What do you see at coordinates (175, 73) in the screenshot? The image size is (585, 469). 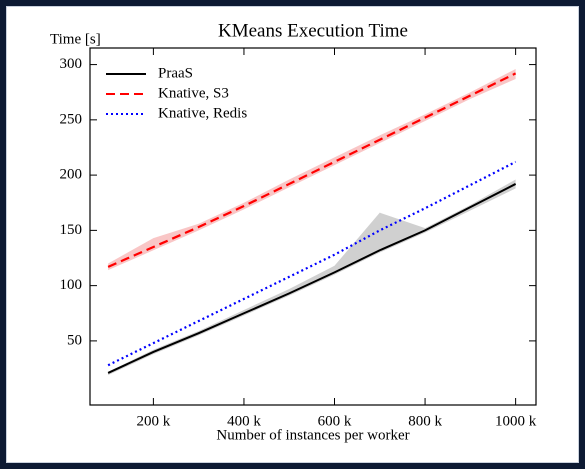 I see `legend-label: PraaS` at bounding box center [175, 73].